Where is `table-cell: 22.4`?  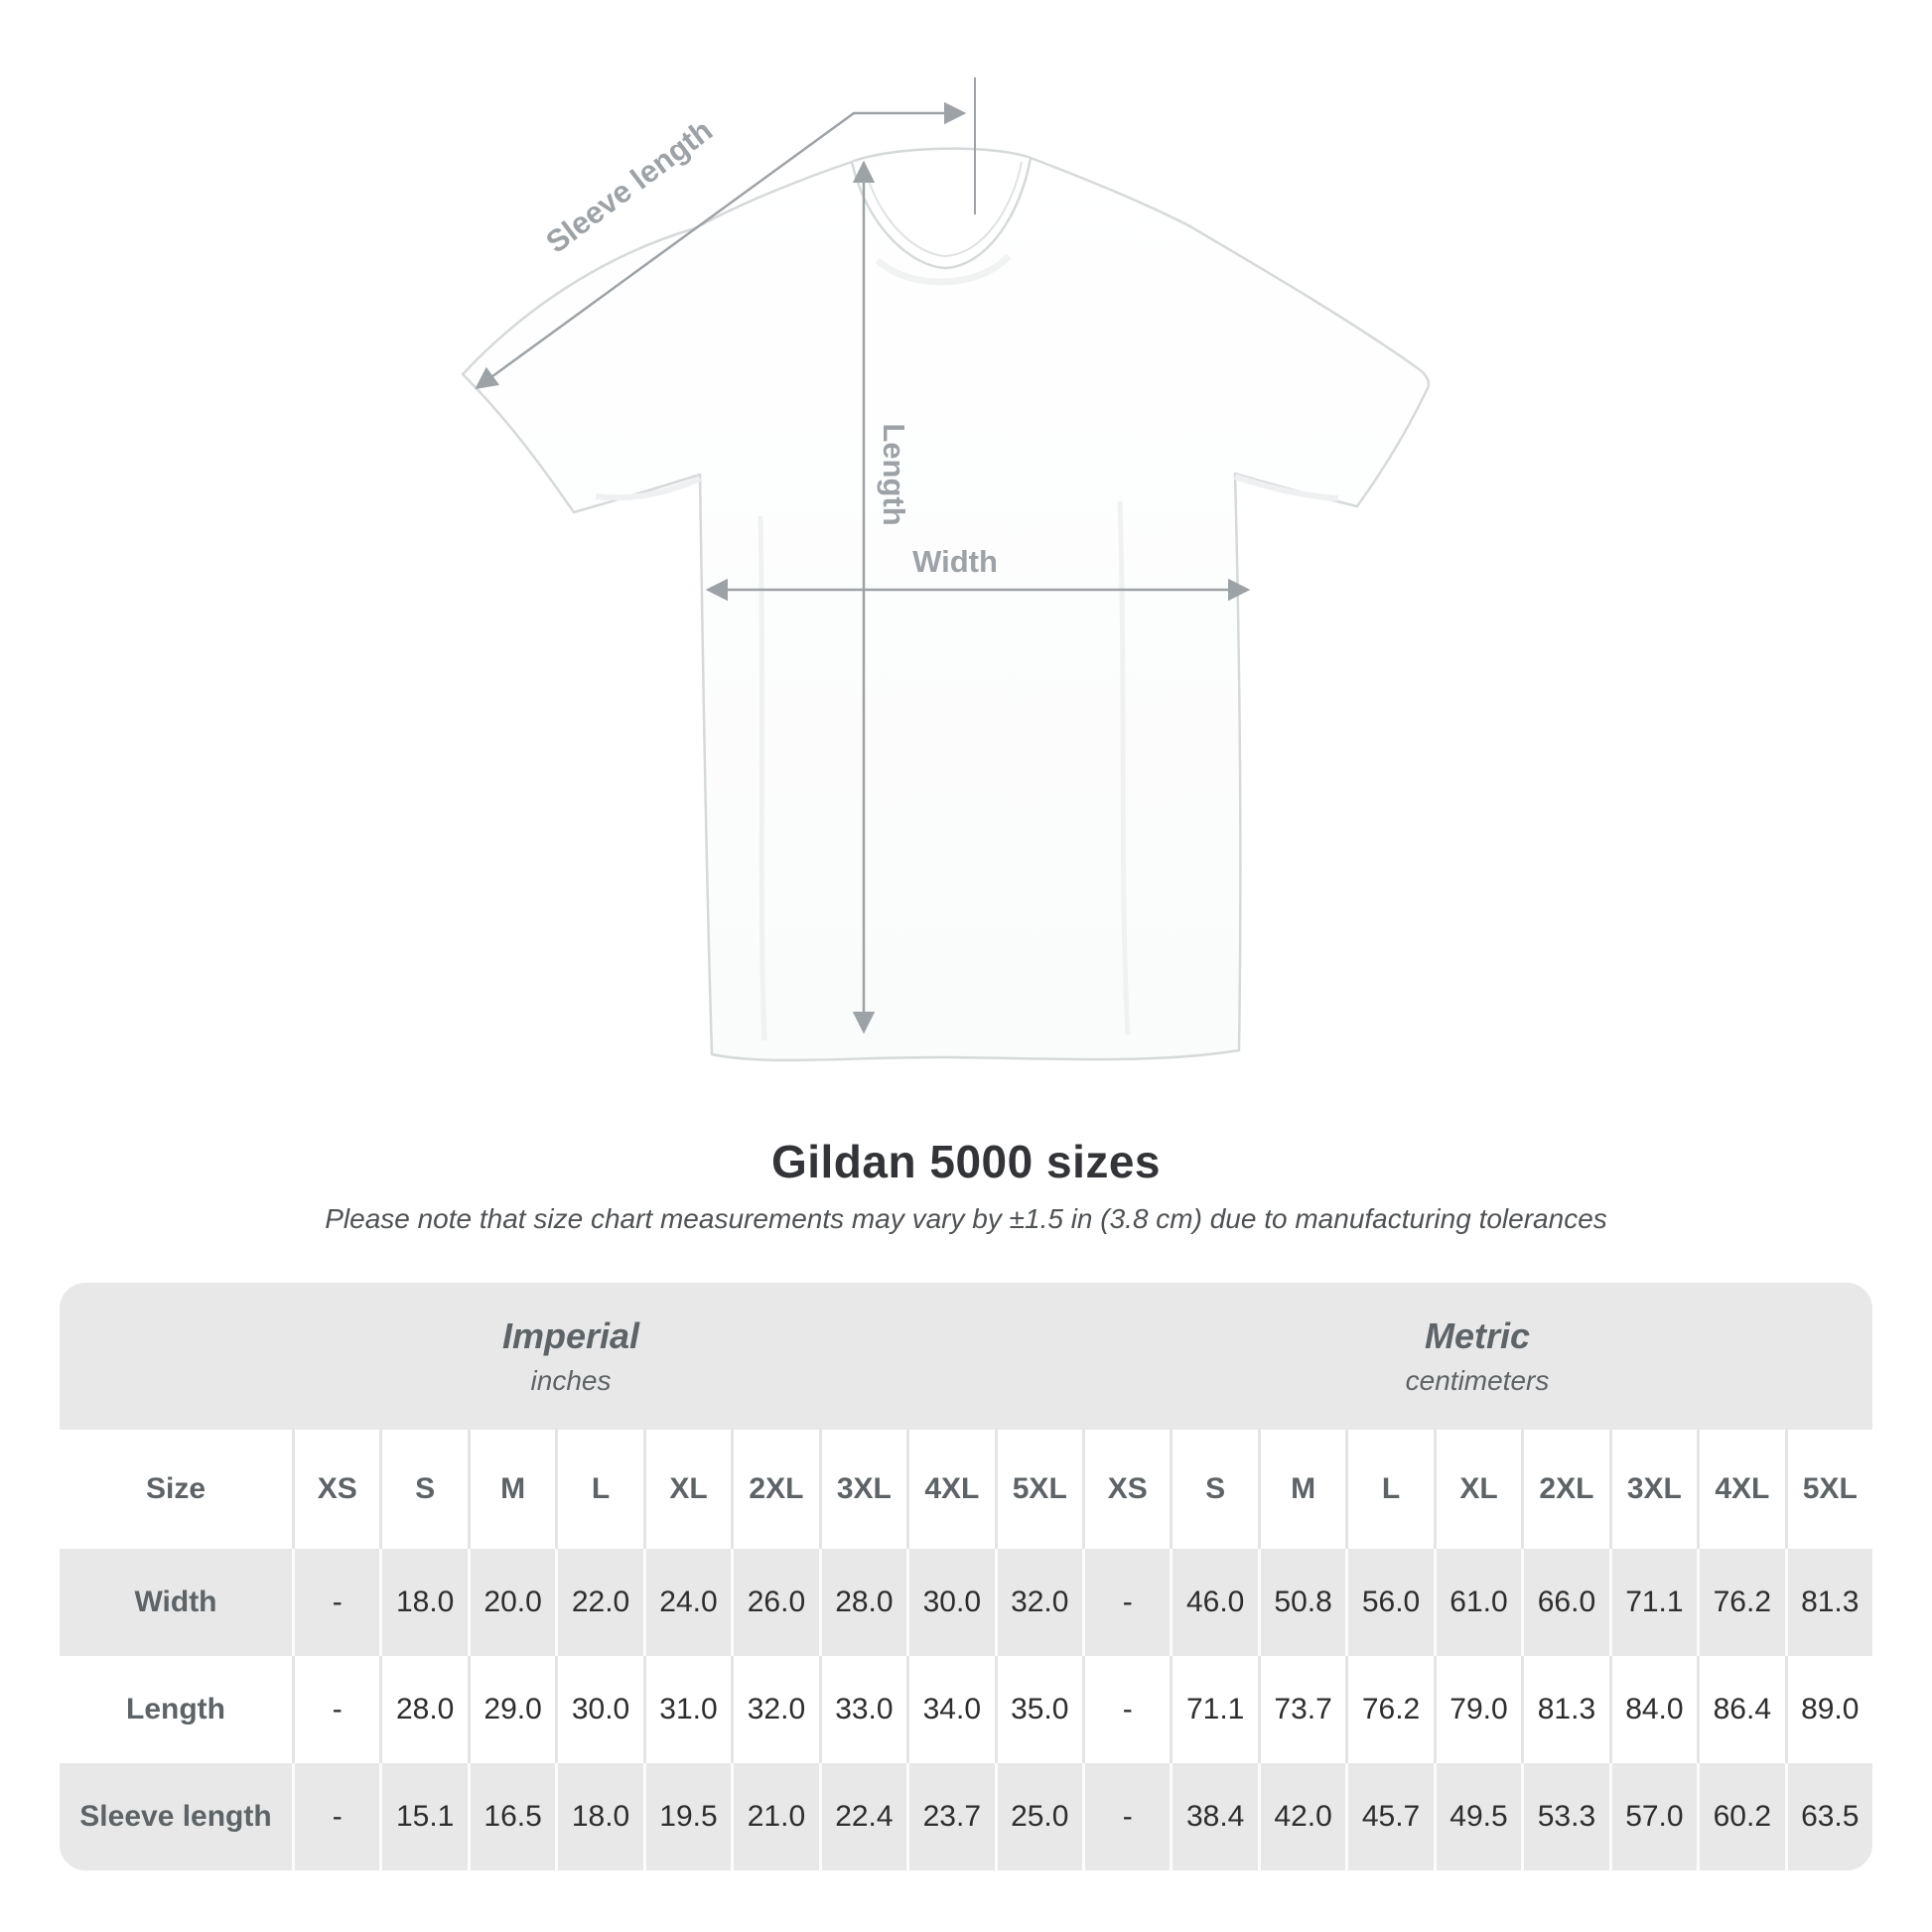
table-cell: 22.4 is located at coordinates (862, 1817).